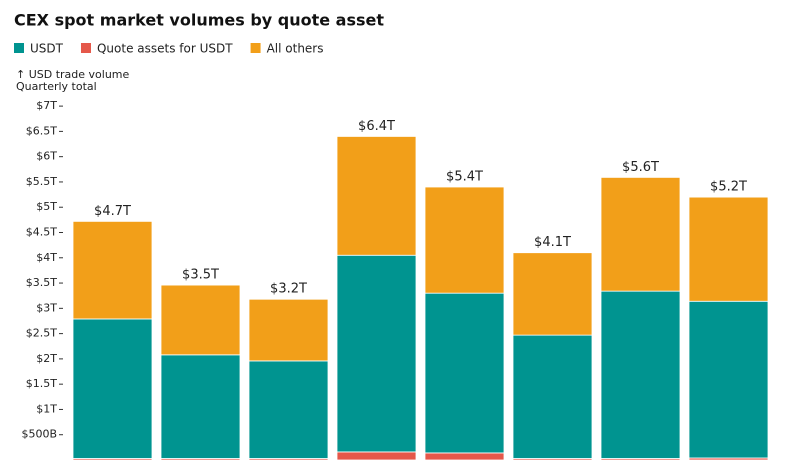 The height and width of the screenshot is (460, 800). Describe the element at coordinates (464, 177) in the screenshot. I see `bar-total-label: $5.4T` at that location.